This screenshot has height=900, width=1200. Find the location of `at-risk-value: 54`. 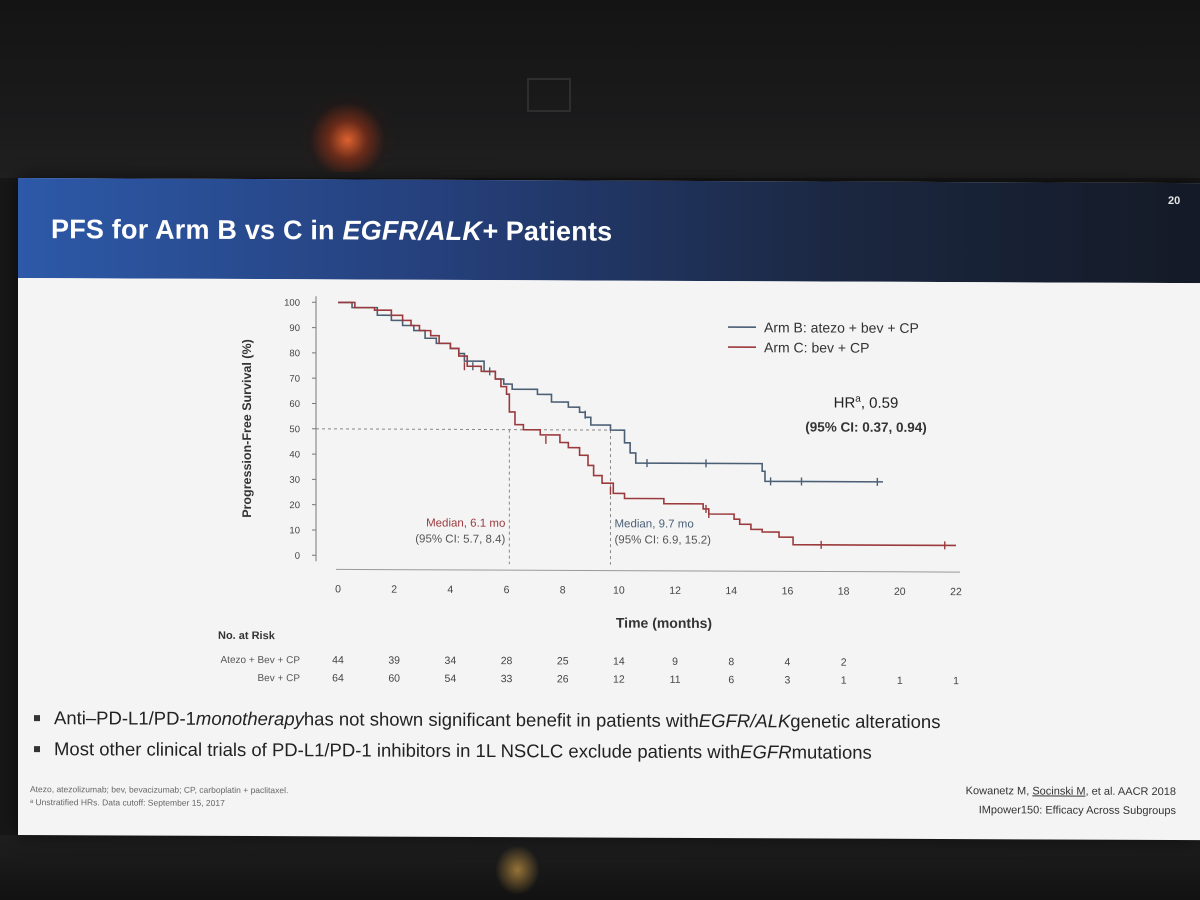

at-risk-value: 54 is located at coordinates (451, 679).